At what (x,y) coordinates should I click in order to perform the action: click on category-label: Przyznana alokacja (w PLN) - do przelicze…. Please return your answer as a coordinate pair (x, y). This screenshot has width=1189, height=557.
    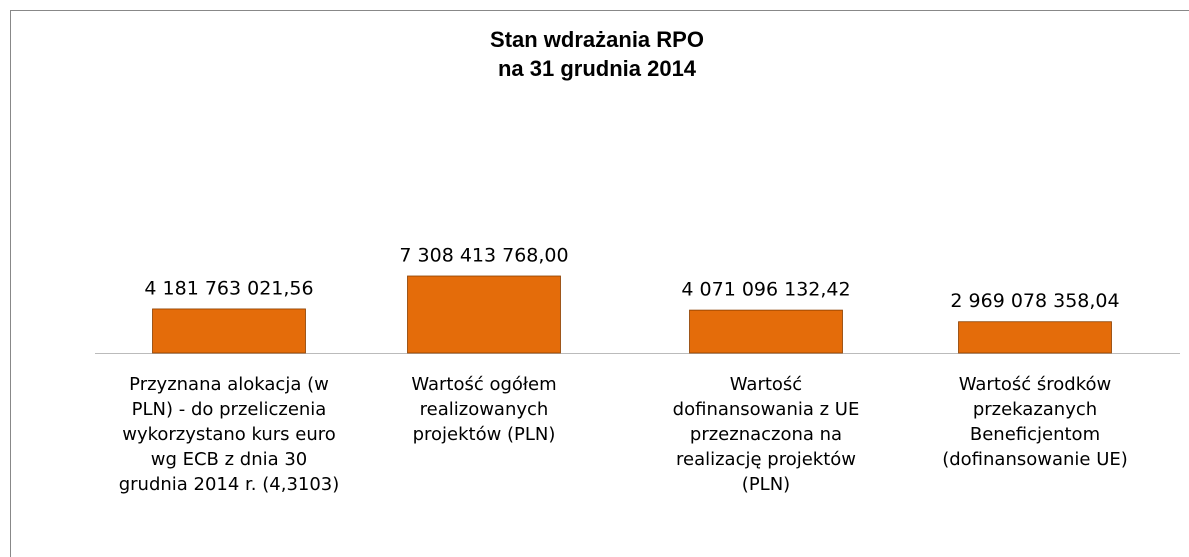
    Looking at the image, I should click on (229, 434).